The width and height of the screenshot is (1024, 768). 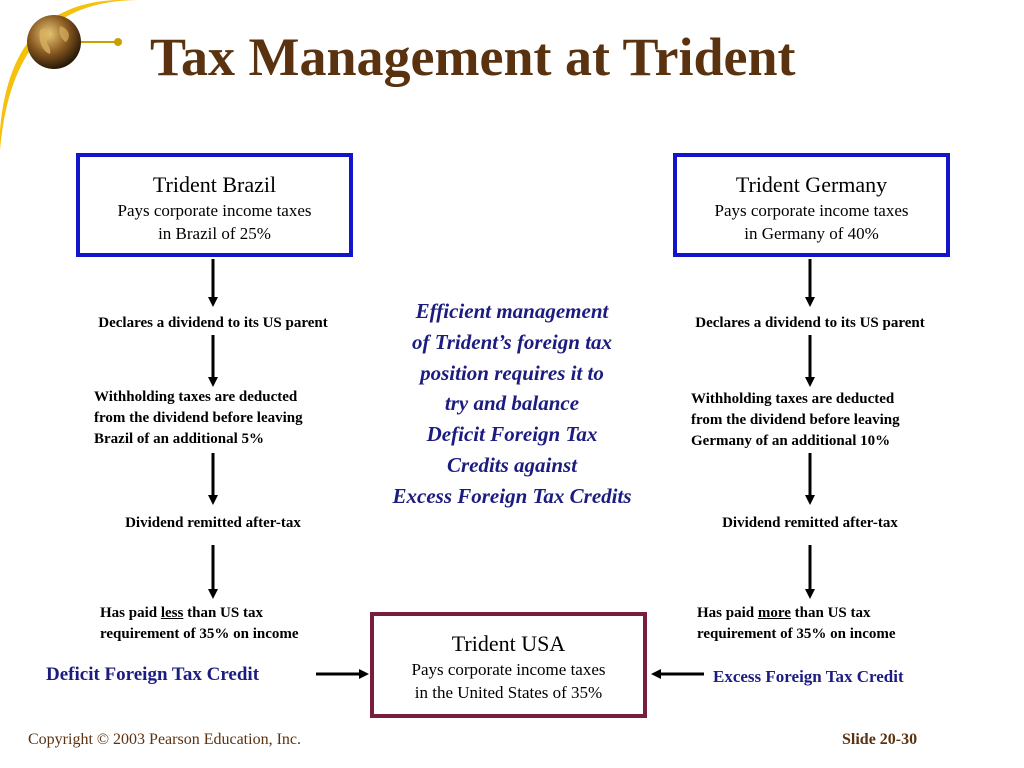 What do you see at coordinates (508, 643) in the screenshot?
I see `usa-box-title: Trident USA` at bounding box center [508, 643].